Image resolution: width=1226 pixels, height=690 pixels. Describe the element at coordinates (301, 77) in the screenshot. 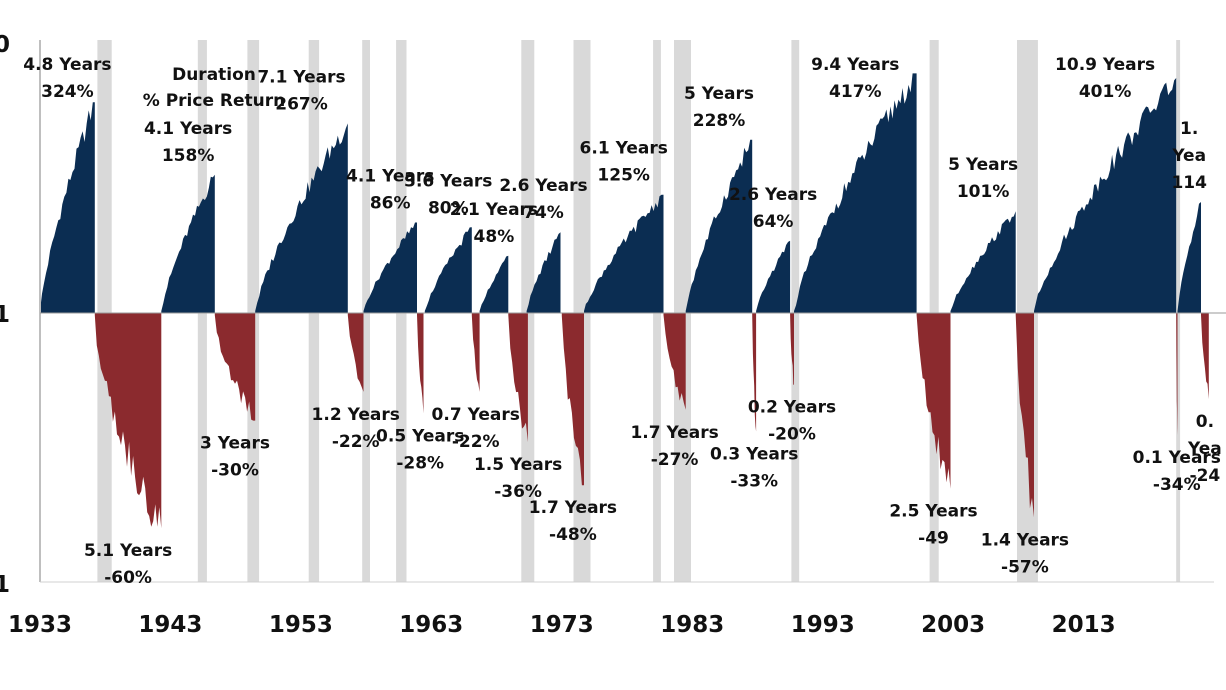

I see `bull-market-label: 7.1 Years` at that location.